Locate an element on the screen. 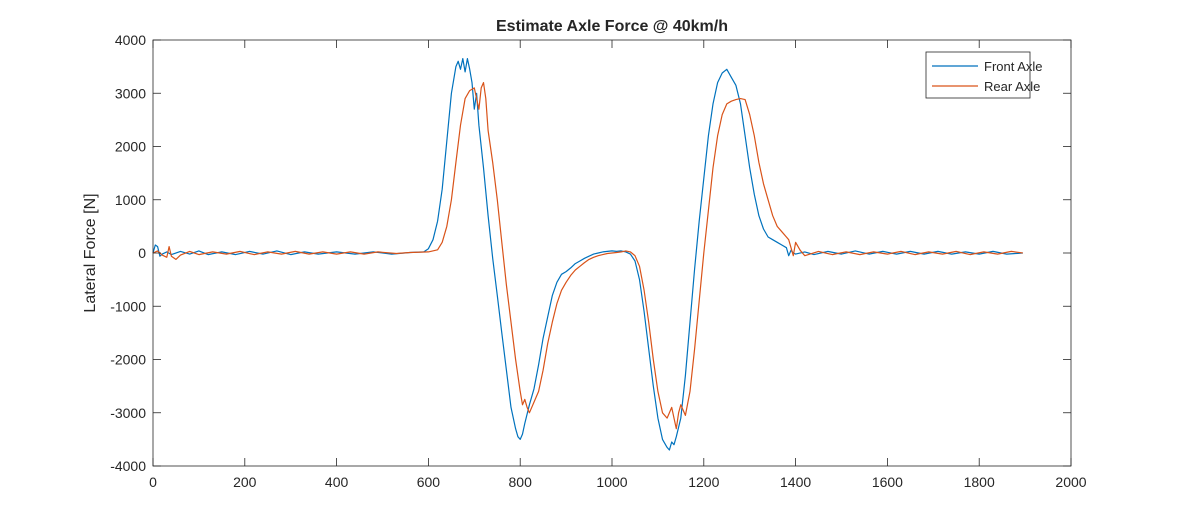 This screenshot has width=1184, height=525. legend-label: Rear Axle is located at coordinates (1012, 86).